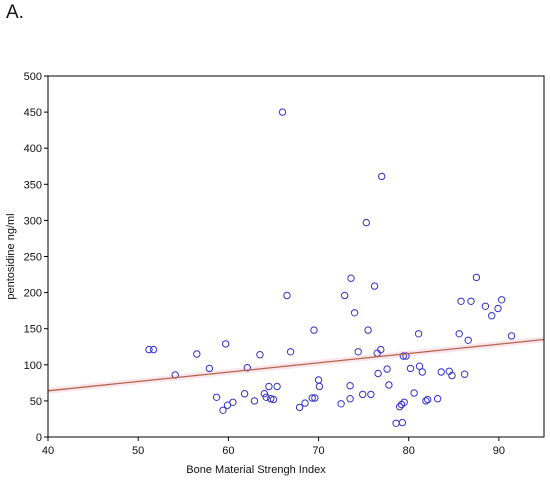  What do you see at coordinates (318, 451) in the screenshot?
I see `x-tick-label: 70` at bounding box center [318, 451].